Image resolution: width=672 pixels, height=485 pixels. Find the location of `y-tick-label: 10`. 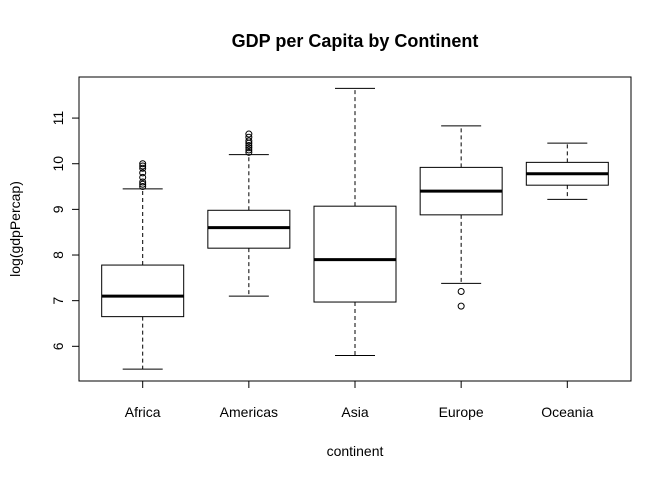

y-tick-label: 10 is located at coordinates (58, 164).